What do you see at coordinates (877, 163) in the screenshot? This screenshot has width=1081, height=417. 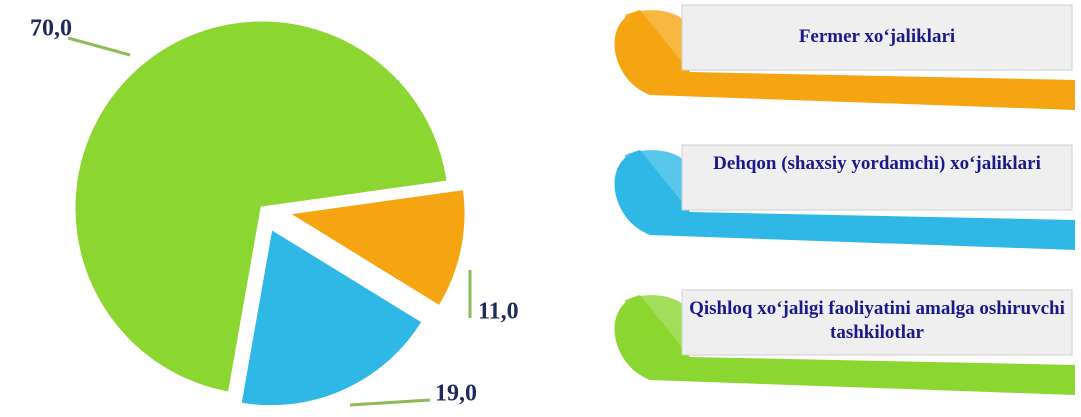 I see `legend-label: Dehqon (shaxsiy yordamchi) xo‘jaliklari` at bounding box center [877, 163].